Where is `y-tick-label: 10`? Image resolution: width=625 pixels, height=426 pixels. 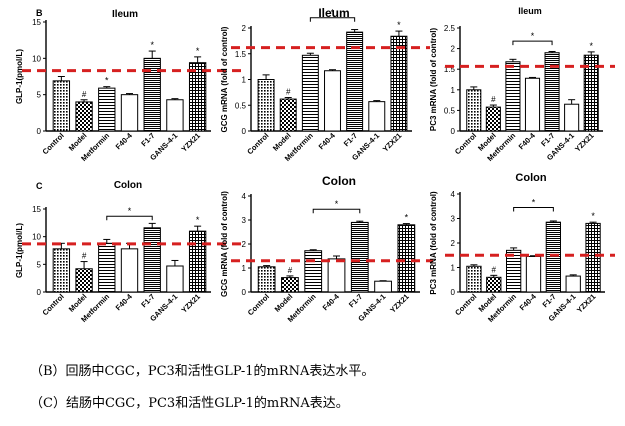
y-tick-label: 10 is located at coordinates (36, 58).